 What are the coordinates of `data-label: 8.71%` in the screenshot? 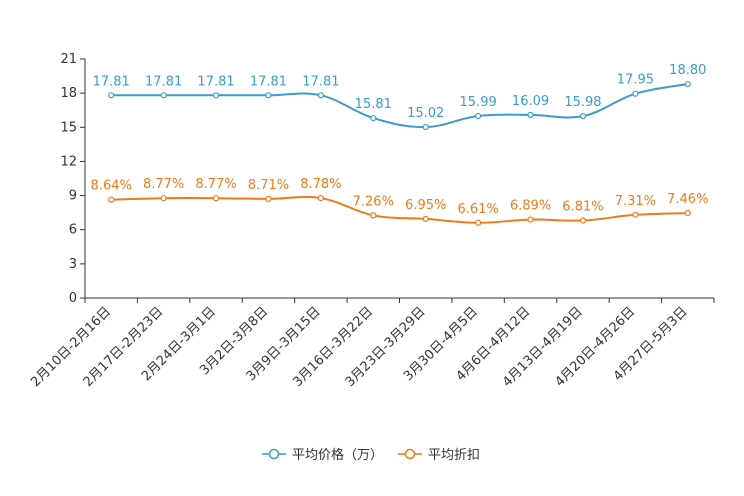 It's located at (268, 185).